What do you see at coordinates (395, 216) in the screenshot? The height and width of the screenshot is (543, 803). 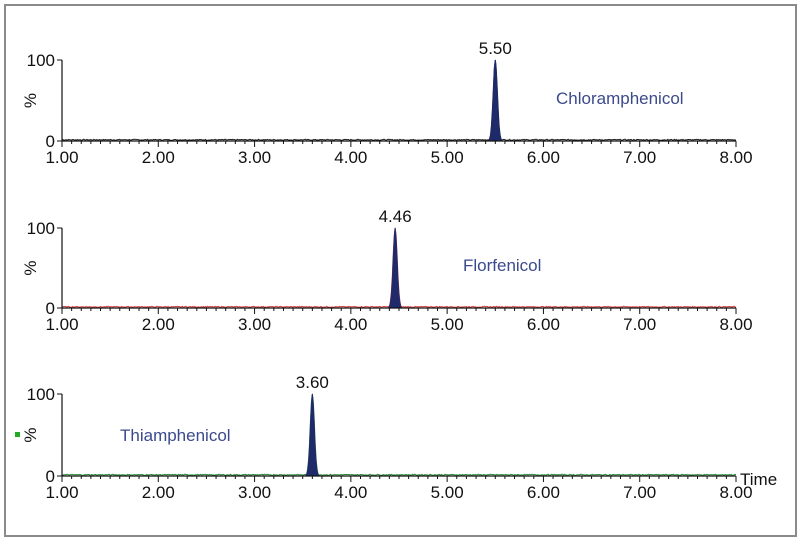 I see `peak-label-florfenicol: 4.46` at bounding box center [395, 216].